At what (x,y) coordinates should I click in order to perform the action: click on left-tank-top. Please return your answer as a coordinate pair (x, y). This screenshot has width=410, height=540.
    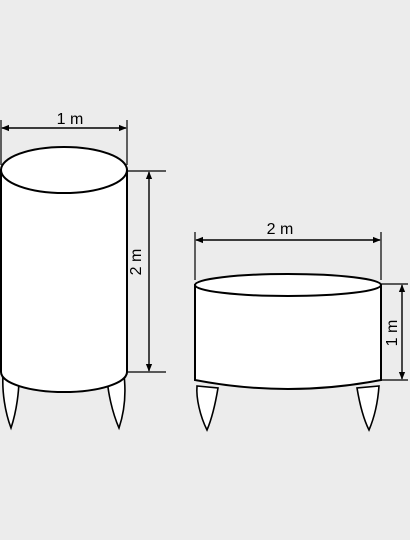
    Looking at the image, I should click on (64, 170).